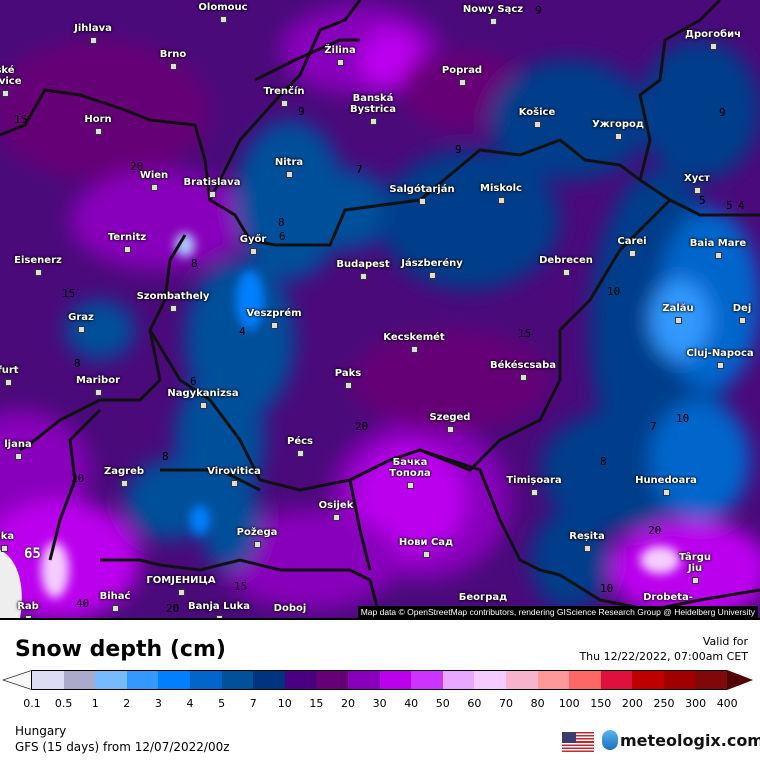 The image size is (760, 760). What do you see at coordinates (18, 444) in the screenshot?
I see `city-label: ljana` at bounding box center [18, 444].